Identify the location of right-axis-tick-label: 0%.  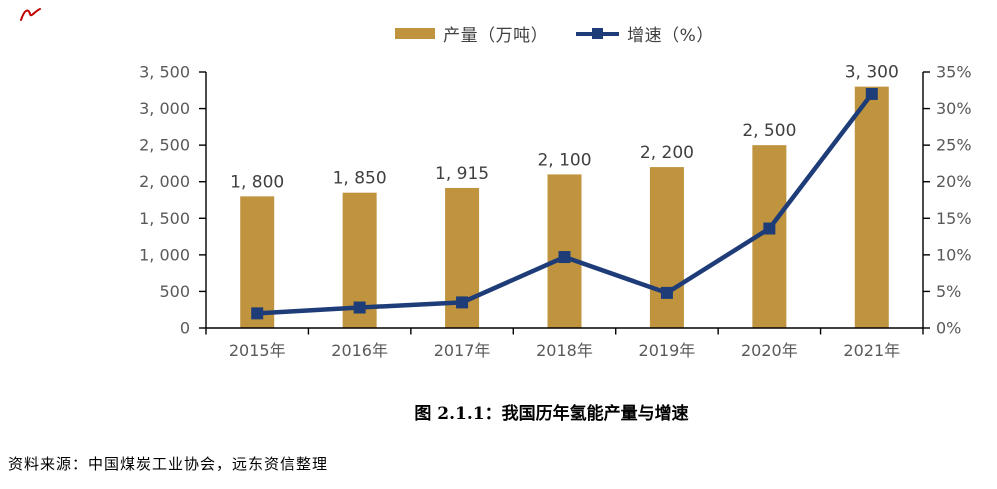
(948, 328).